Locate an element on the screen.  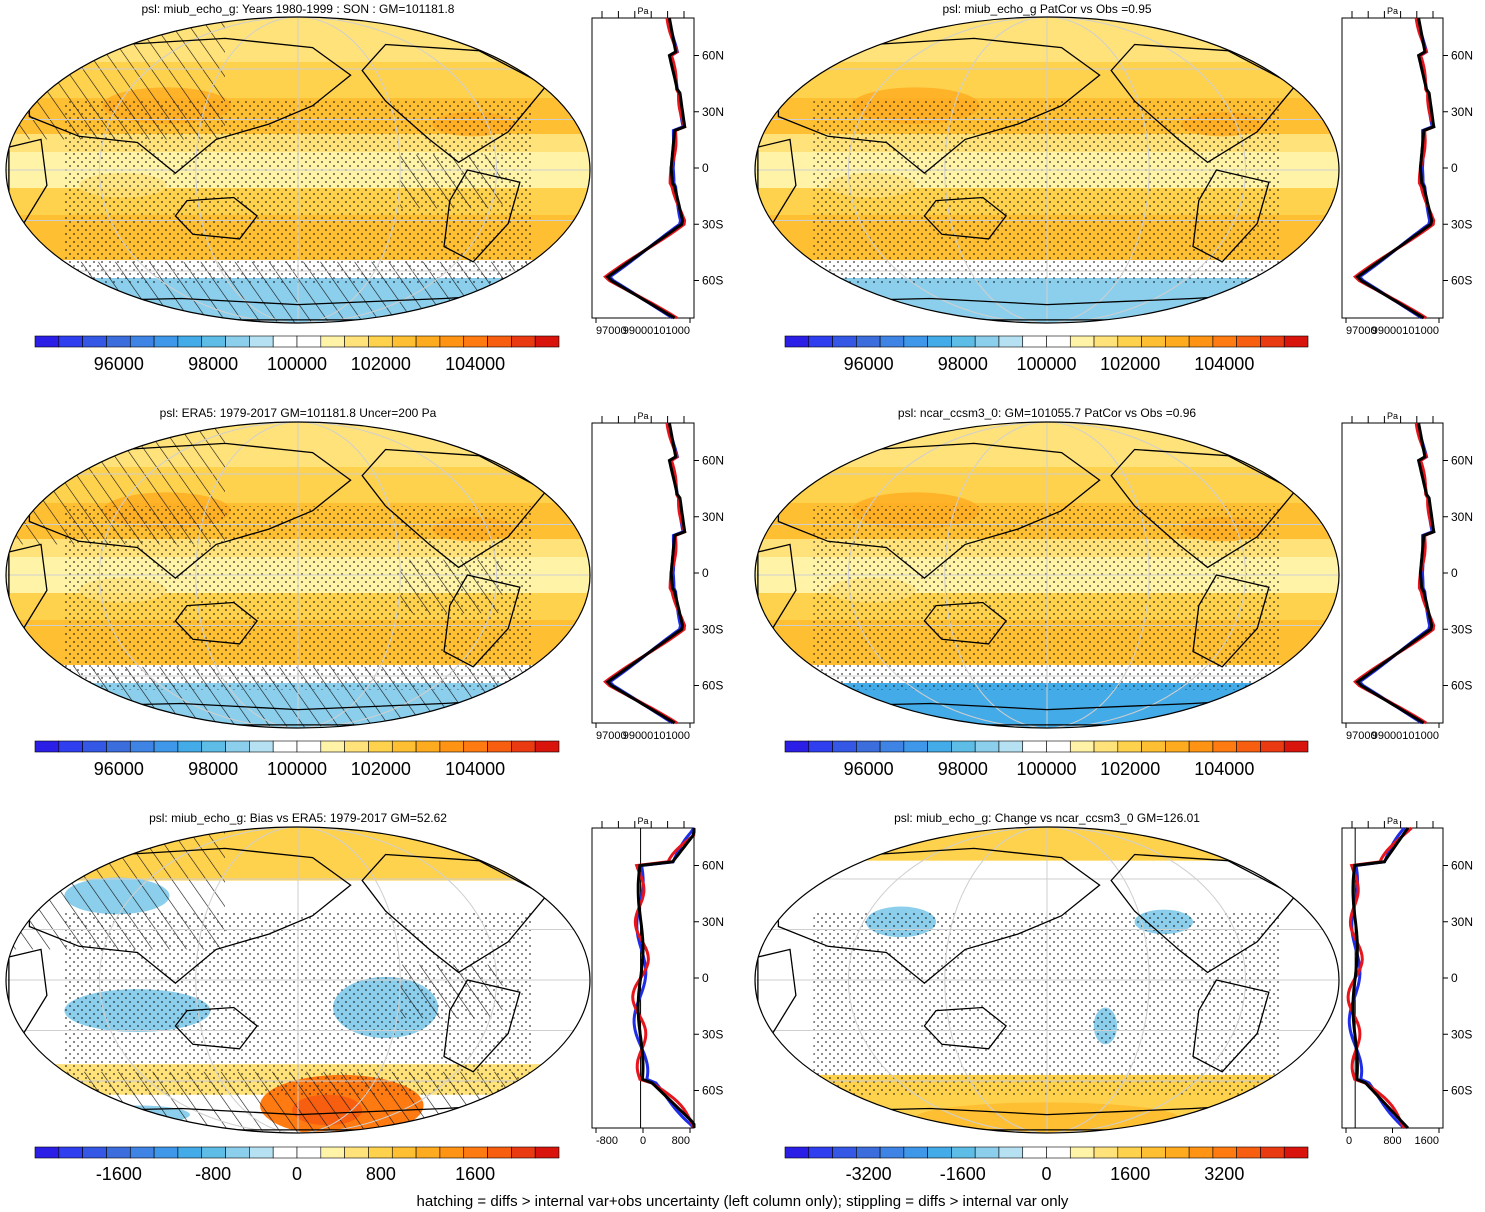
panel-5-colorbar-label-0: -1600 is located at coordinates (119, 1174).